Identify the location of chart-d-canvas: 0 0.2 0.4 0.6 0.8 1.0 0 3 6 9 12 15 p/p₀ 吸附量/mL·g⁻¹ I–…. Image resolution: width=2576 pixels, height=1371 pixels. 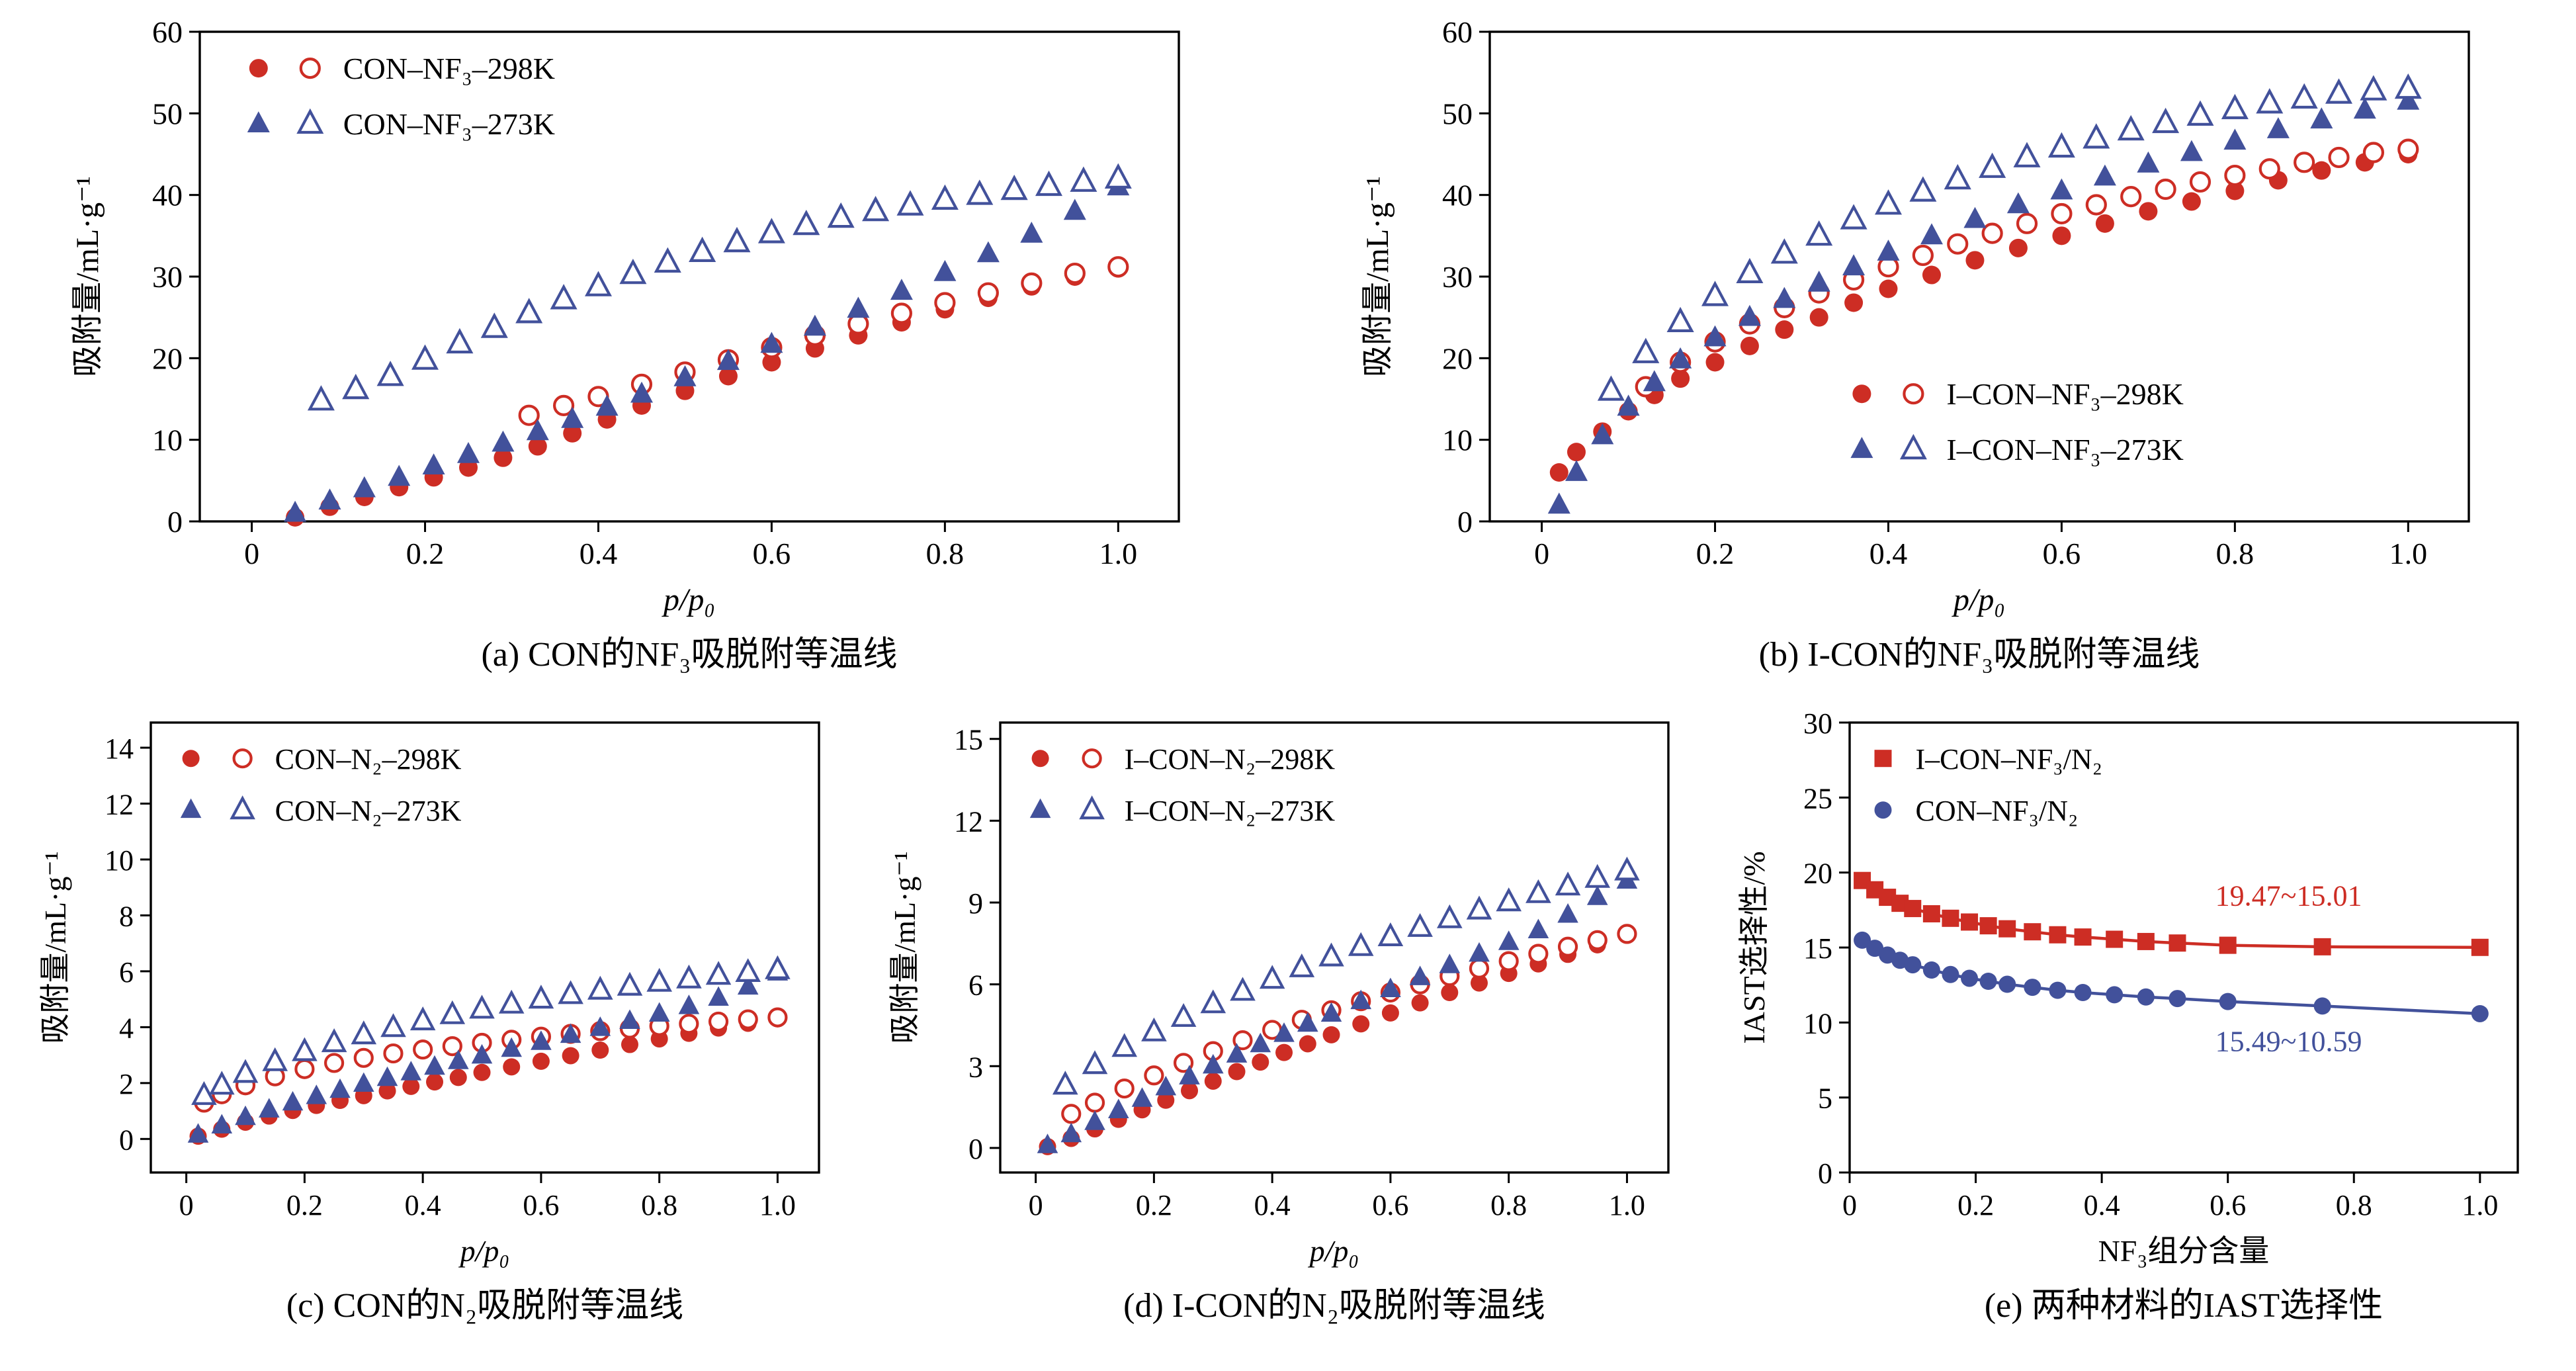
(1288, 994).